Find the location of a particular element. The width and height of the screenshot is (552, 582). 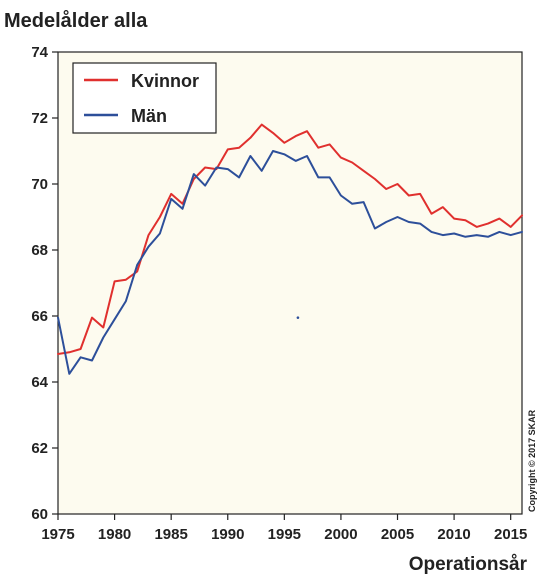

annotation-dot is located at coordinates (298, 317).